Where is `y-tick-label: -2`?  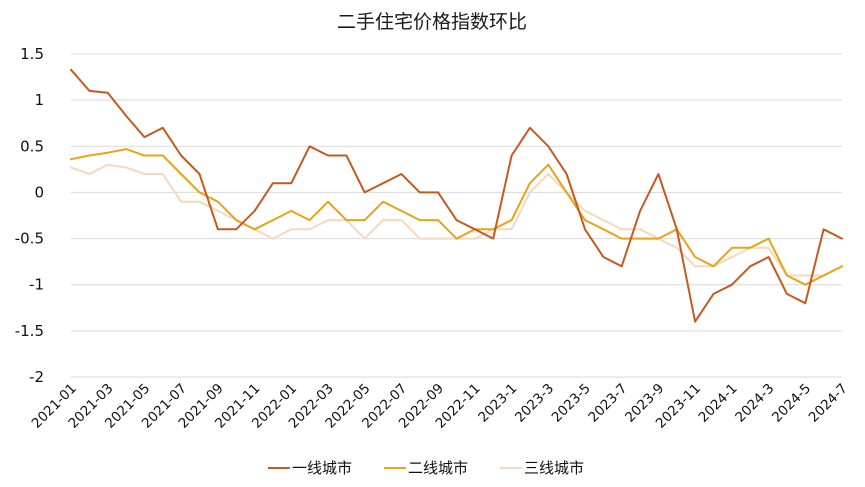
y-tick-label: -2 is located at coordinates (36, 377).